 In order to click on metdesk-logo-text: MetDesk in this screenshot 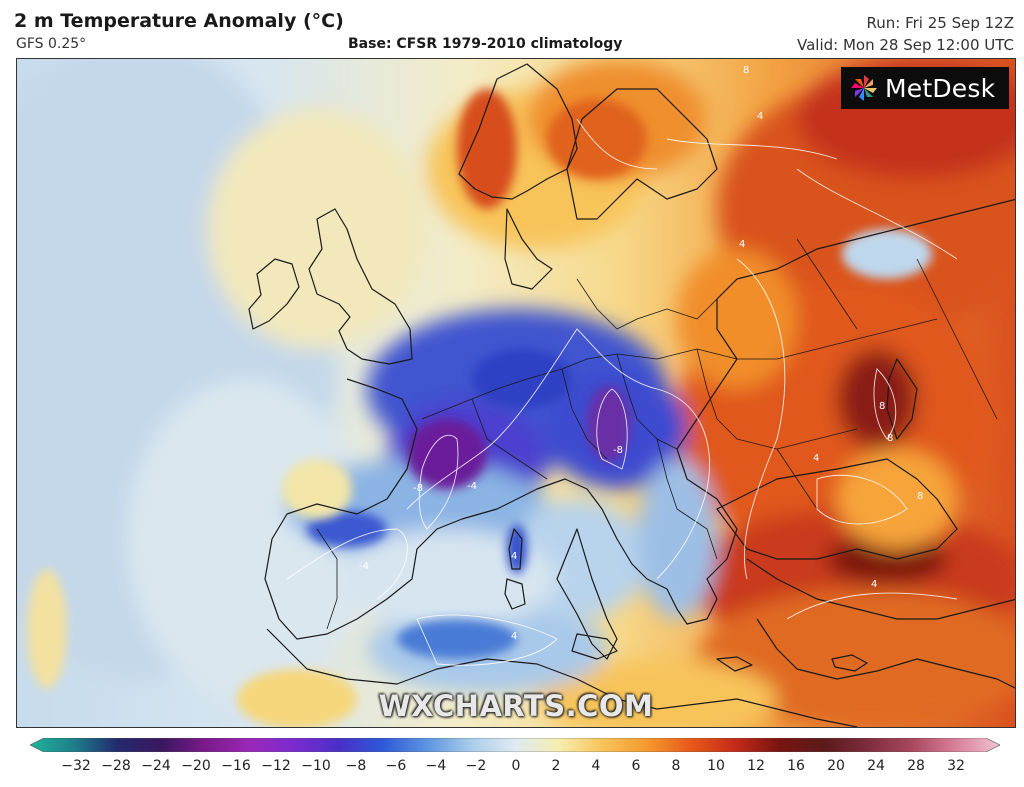, I will do `click(940, 88)`.